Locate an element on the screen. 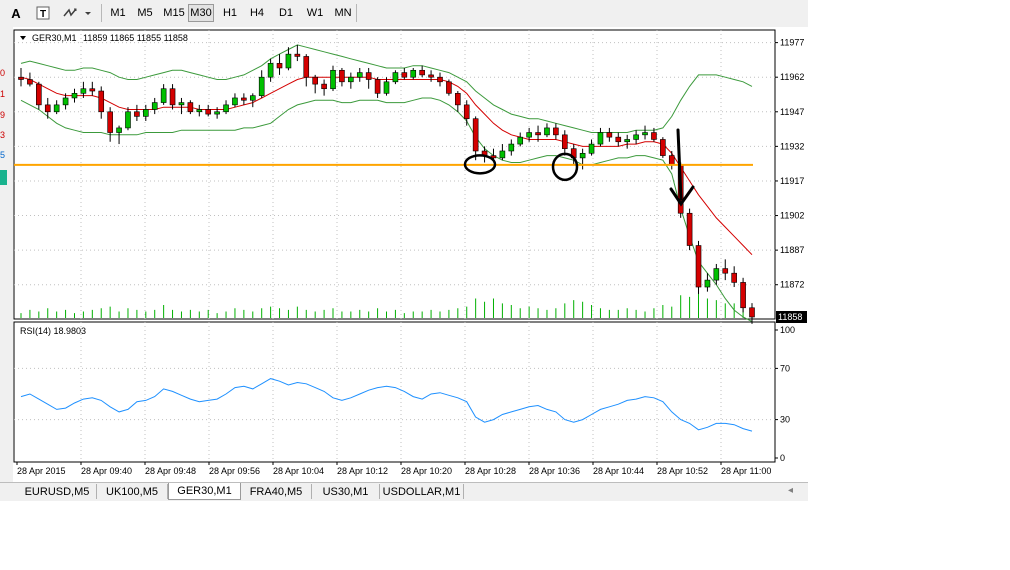 The width and height of the screenshot is (1010, 570). time-axis-label: 28 Apr 10:52 is located at coordinates (682, 471).